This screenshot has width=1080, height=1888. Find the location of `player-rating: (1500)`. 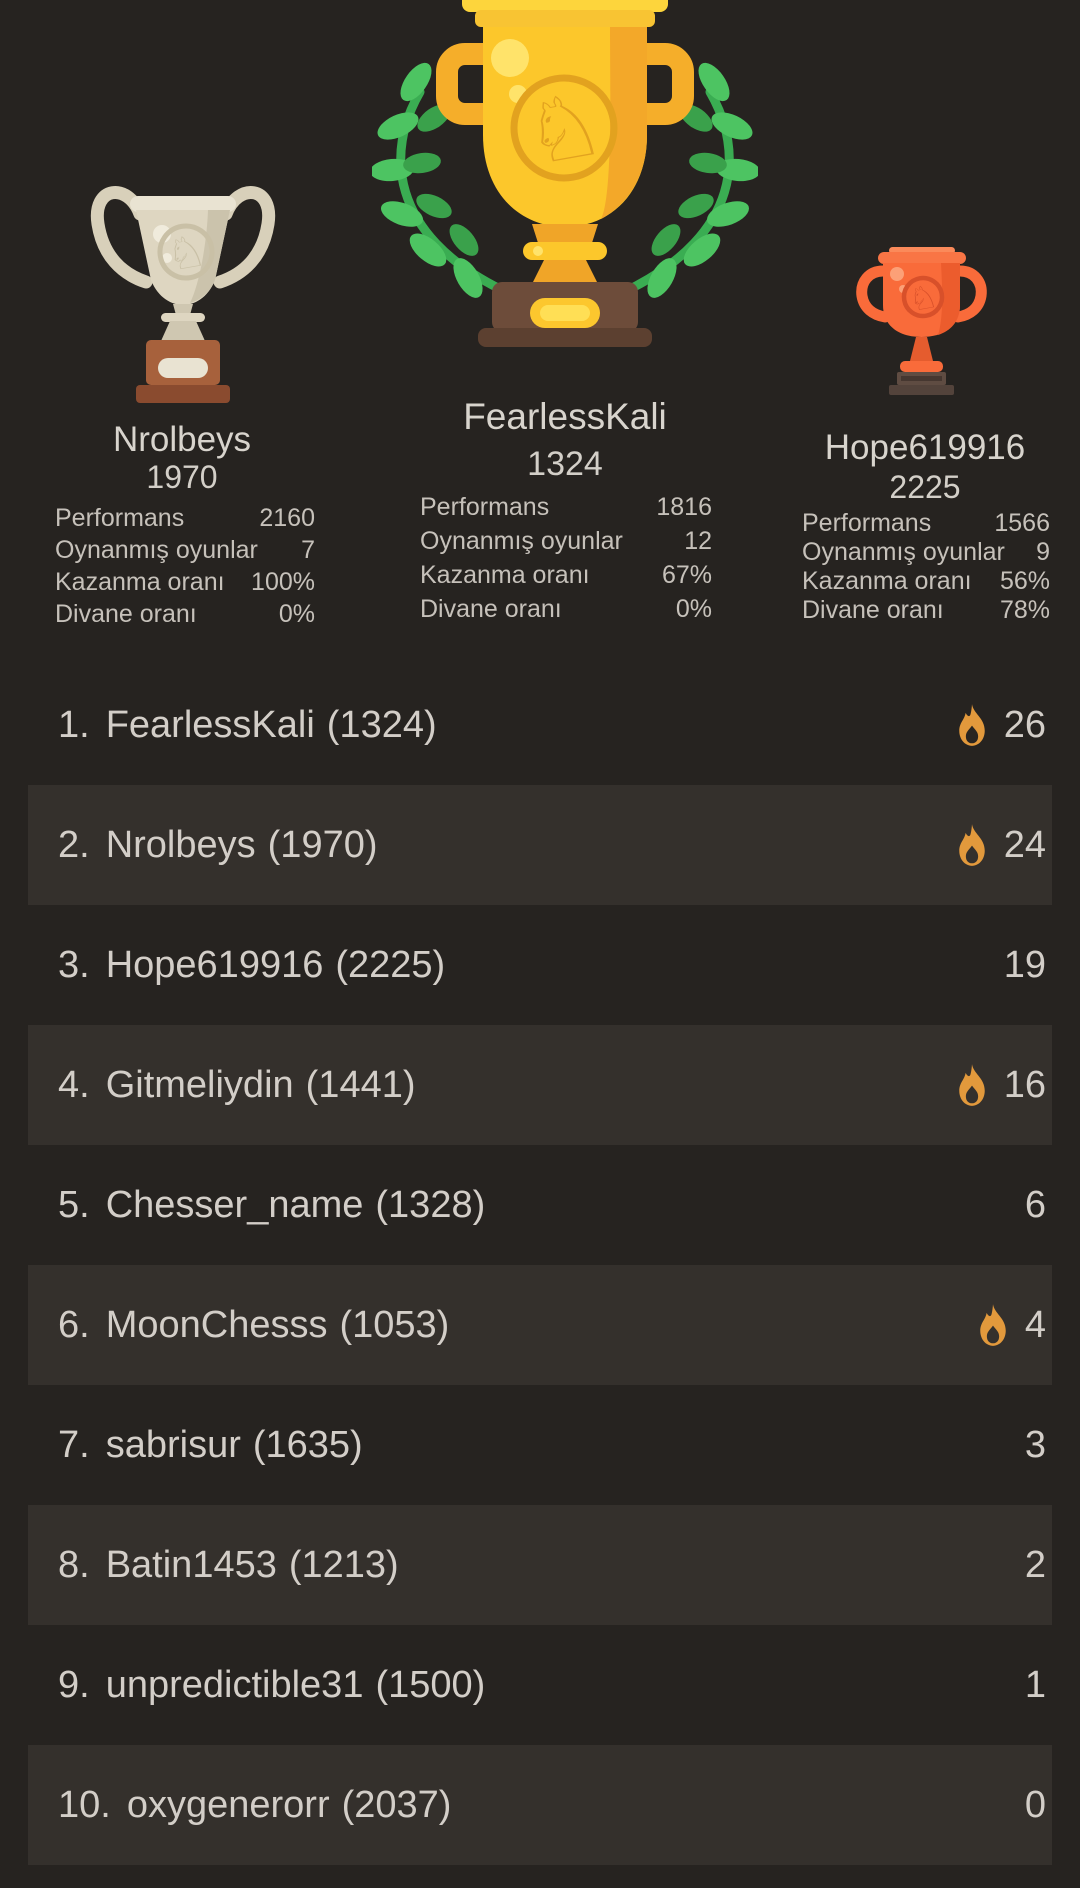

player-rating: (1500) is located at coordinates (430, 1684).